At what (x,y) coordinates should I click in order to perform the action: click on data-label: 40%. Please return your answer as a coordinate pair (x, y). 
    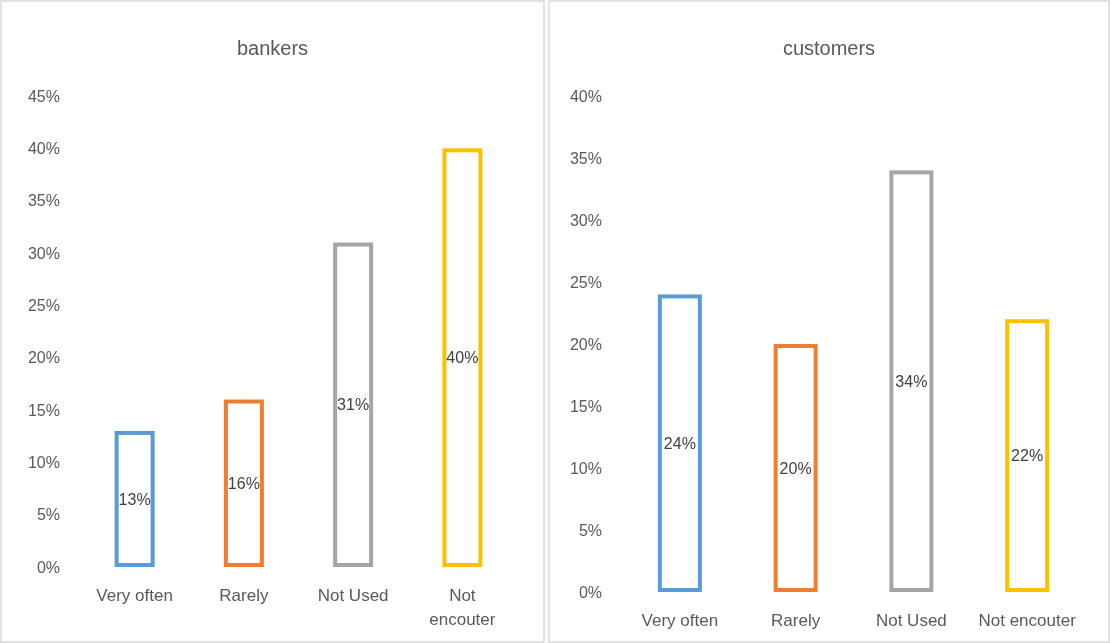
    Looking at the image, I should click on (462, 358).